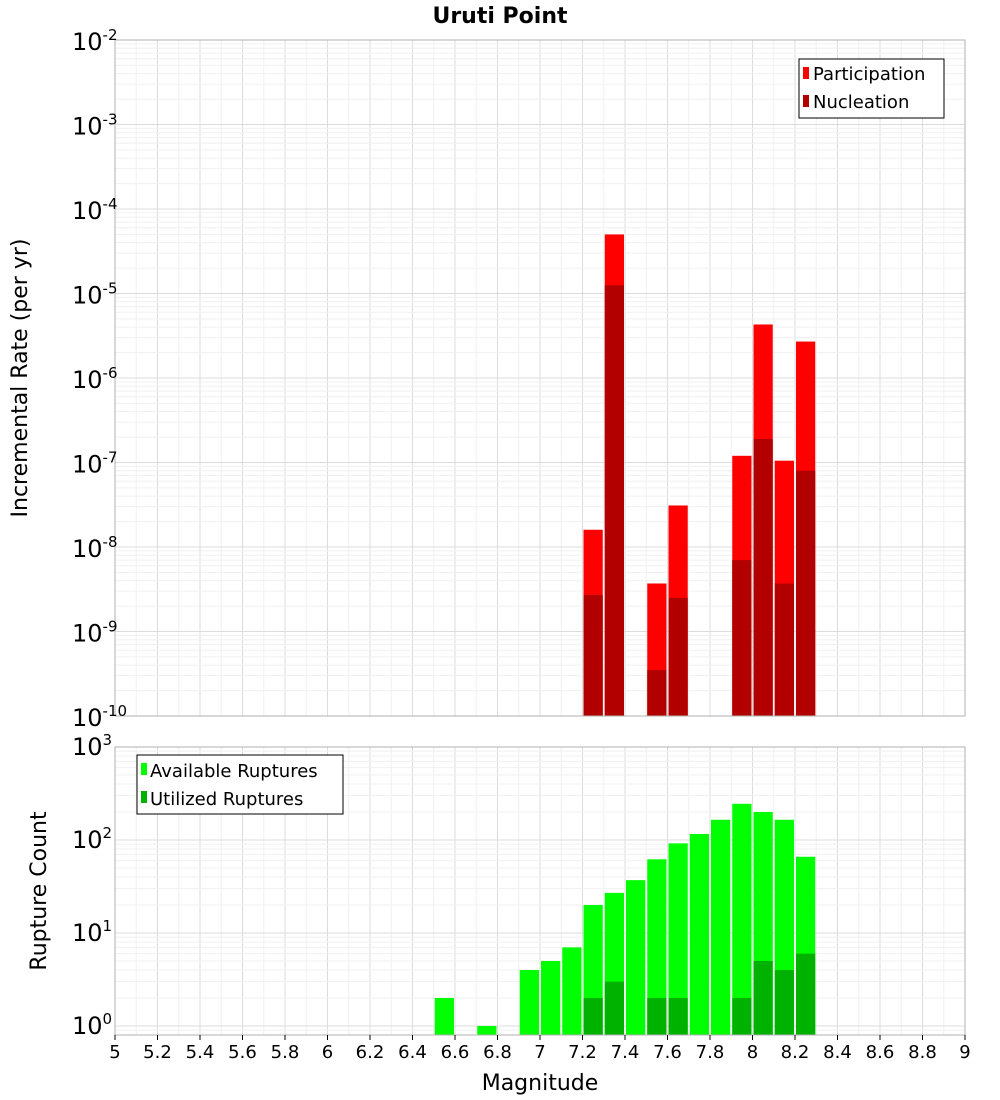  What do you see at coordinates (869, 74) in the screenshot?
I see `participation-legend-label: Participation` at bounding box center [869, 74].